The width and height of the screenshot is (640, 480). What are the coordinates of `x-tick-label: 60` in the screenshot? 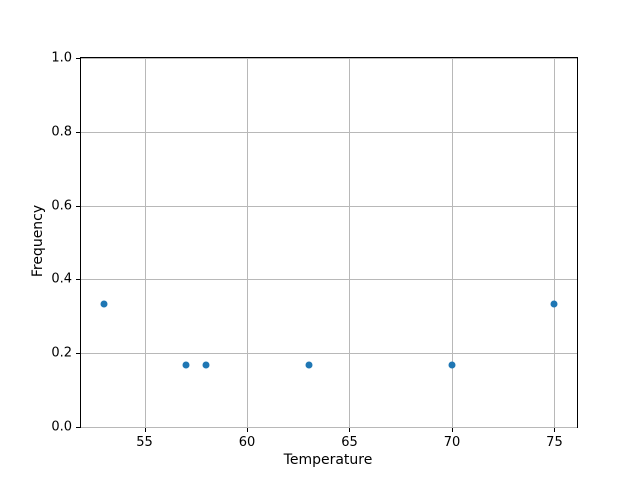 It's located at (247, 442).